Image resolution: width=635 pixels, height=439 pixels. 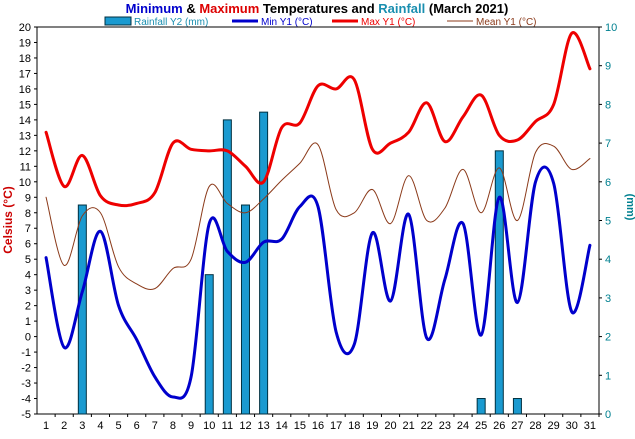 What do you see at coordinates (26, 415) in the screenshot?
I see `left-tick-label: -5` at bounding box center [26, 415].